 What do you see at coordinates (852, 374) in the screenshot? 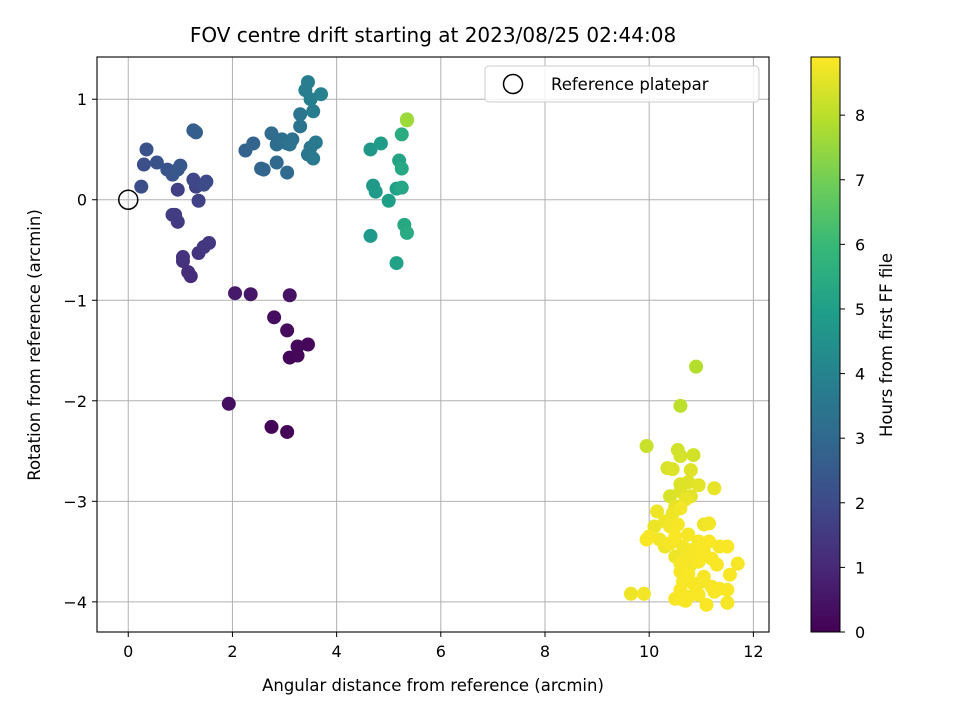
I see `colorbar-ticks: 0 1 2 3 4 5 6 7 8` at bounding box center [852, 374].